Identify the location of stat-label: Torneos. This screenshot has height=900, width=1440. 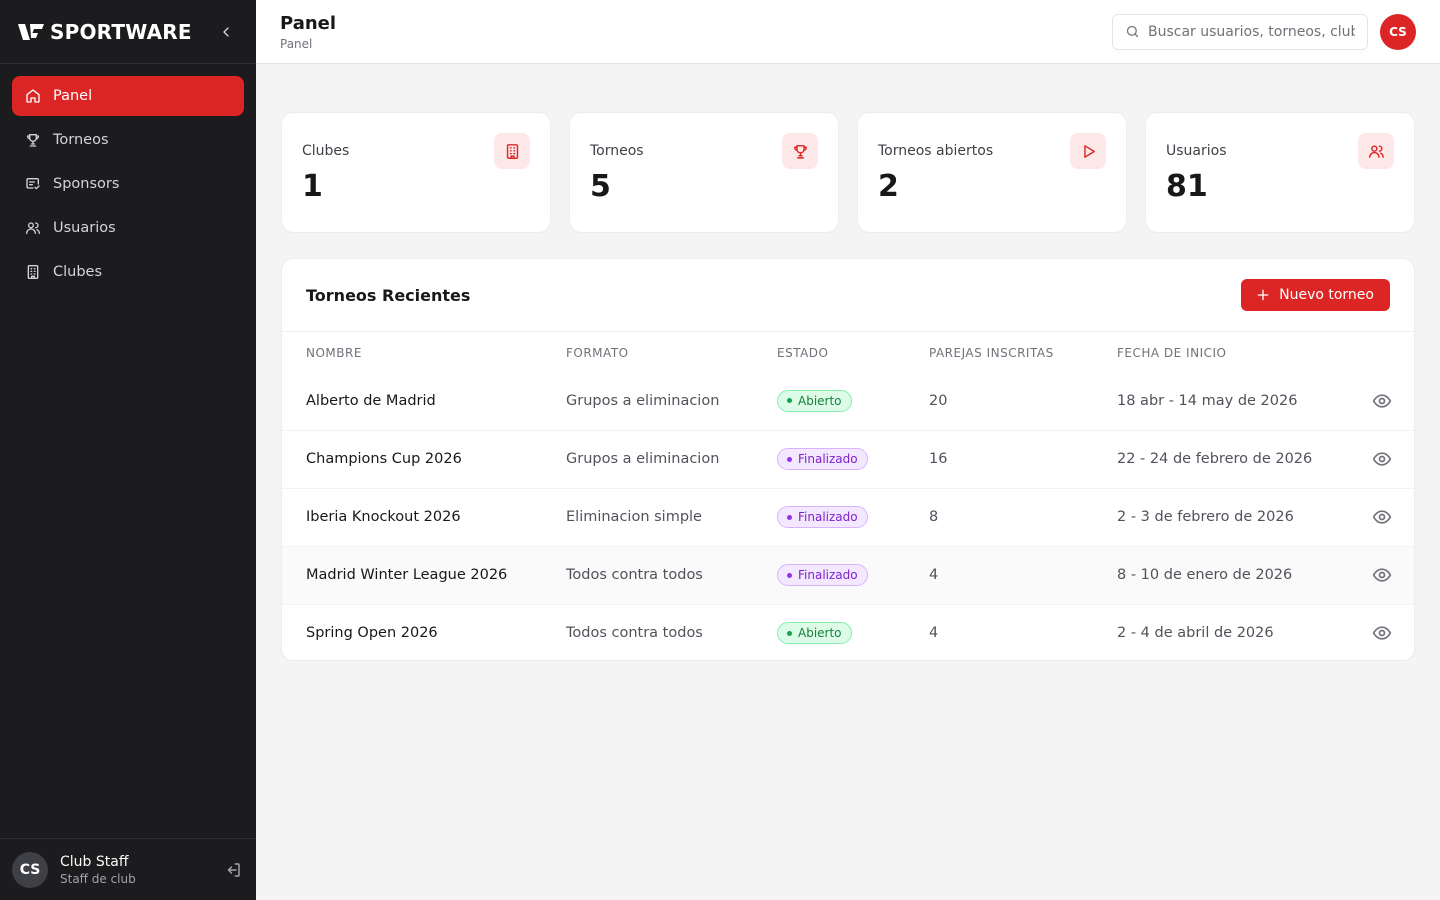
(617, 151).